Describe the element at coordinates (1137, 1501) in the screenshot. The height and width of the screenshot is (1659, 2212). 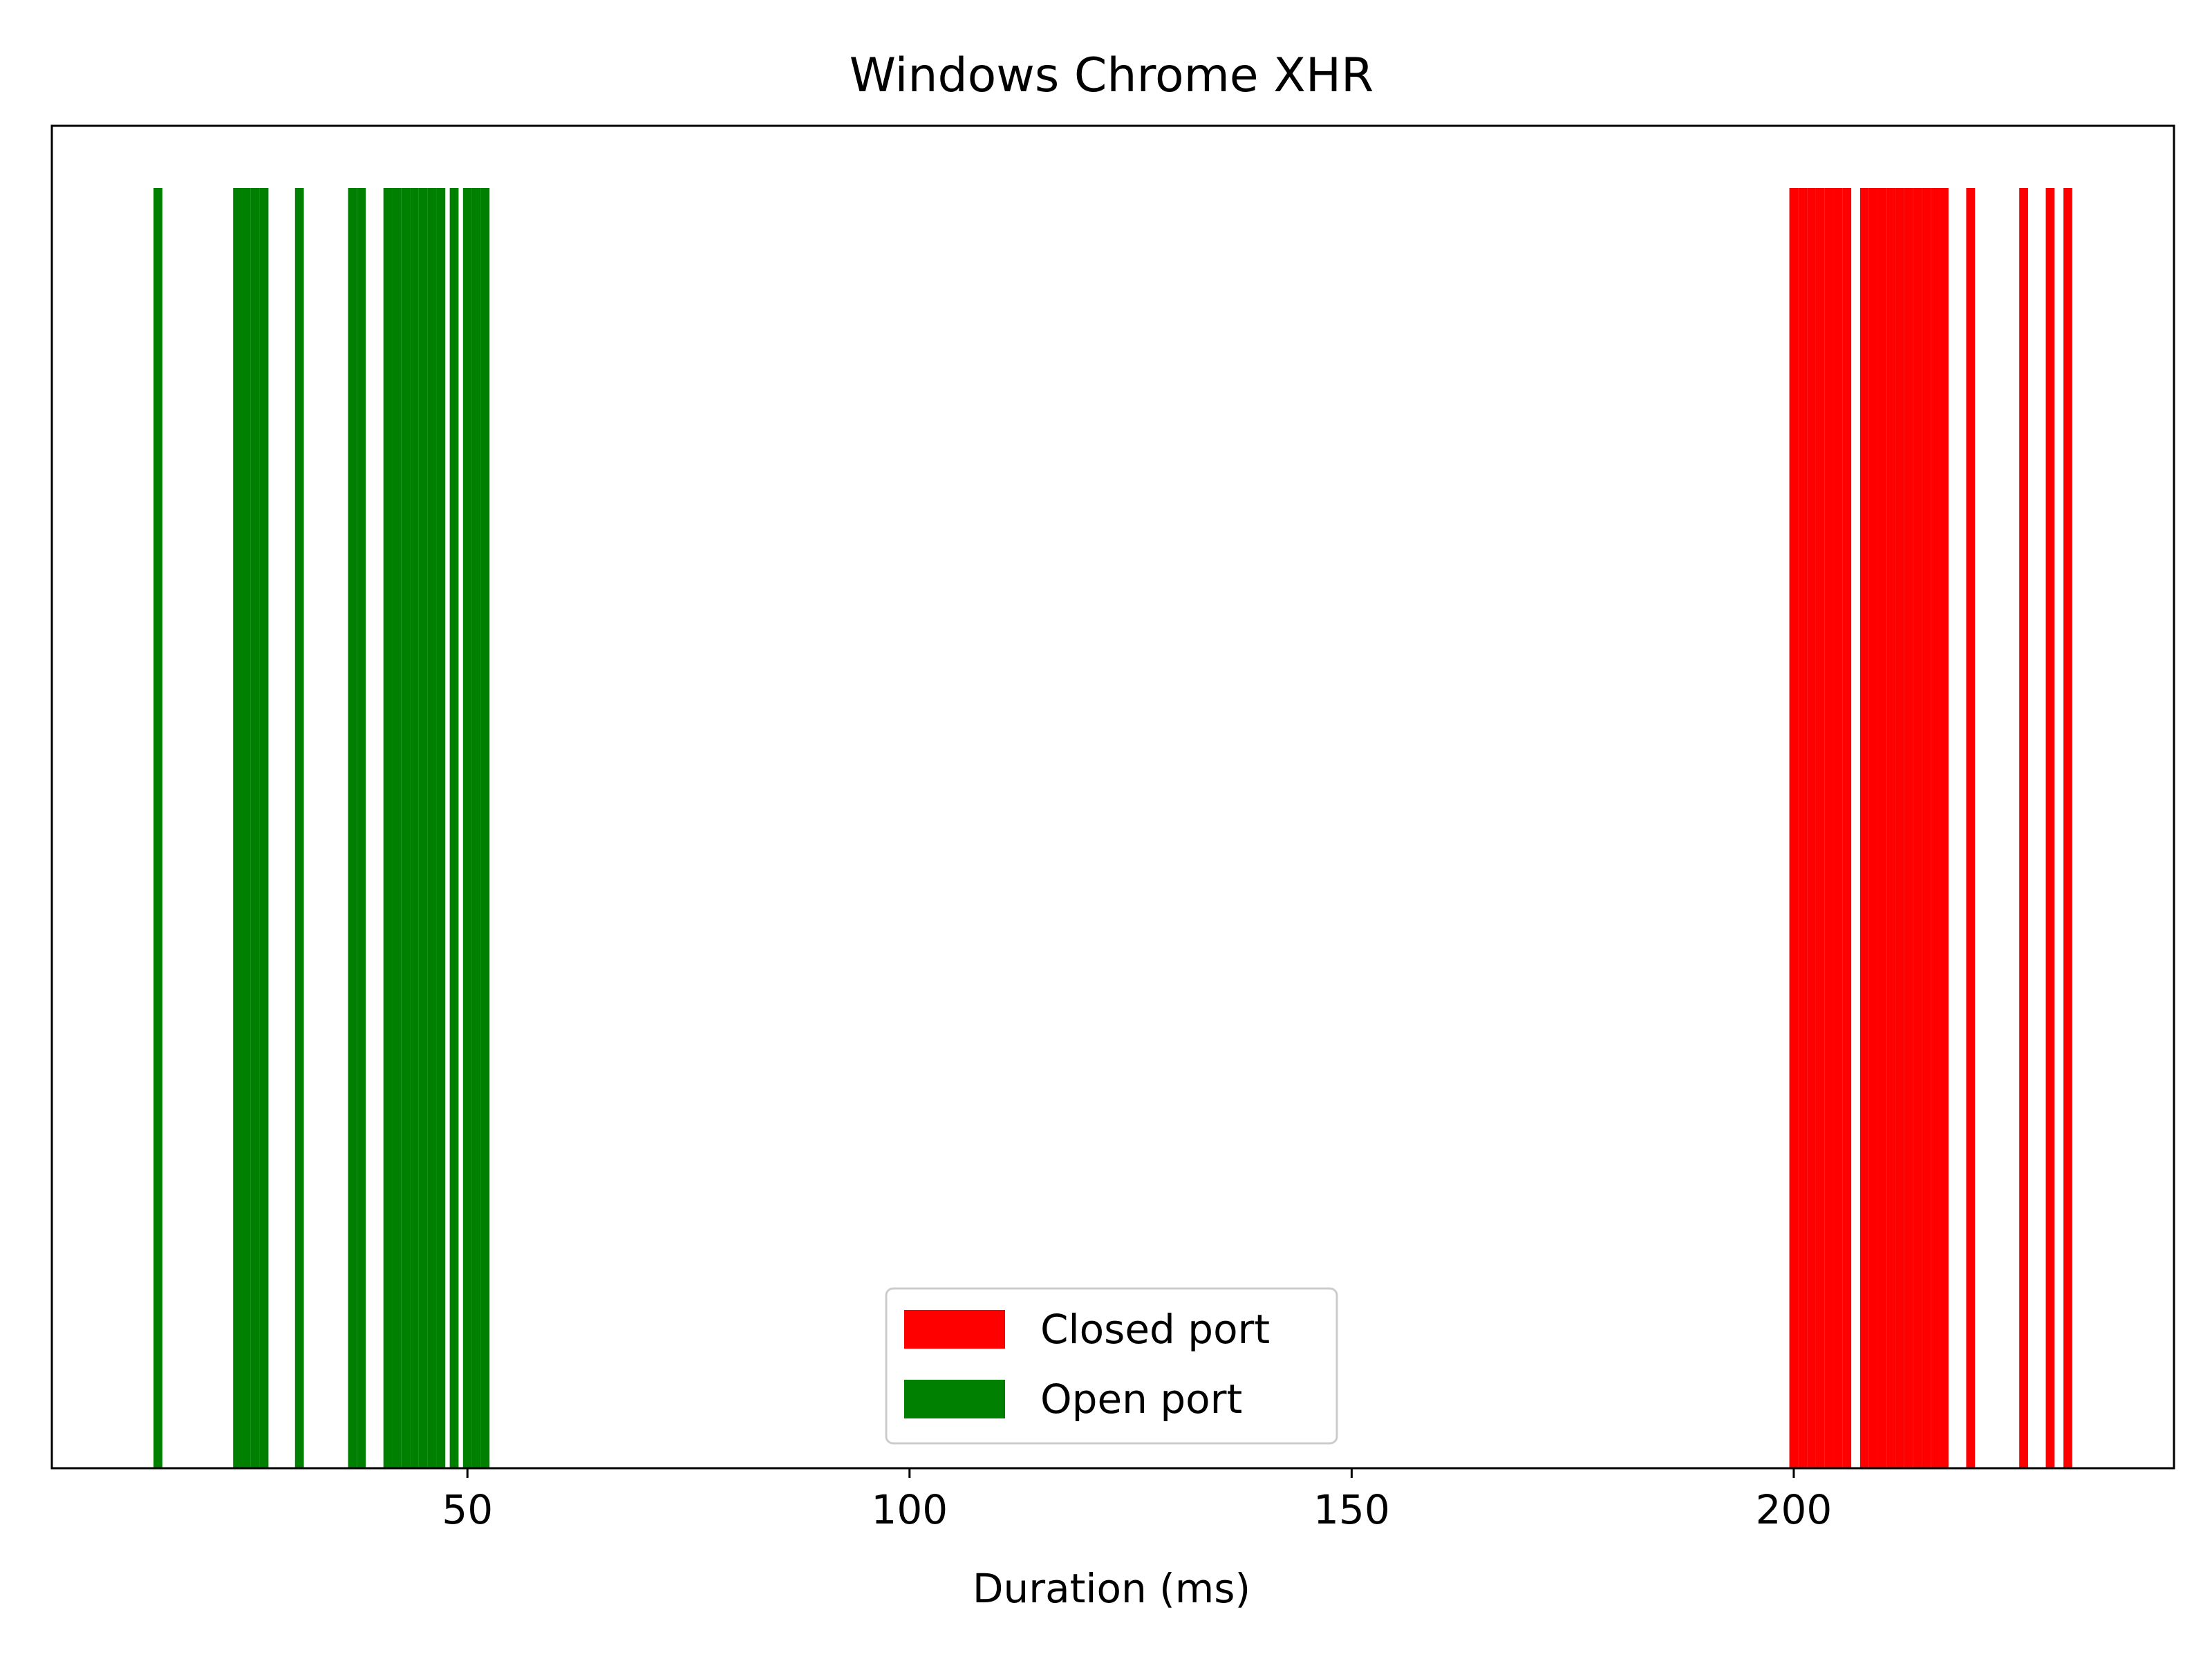
I see `x-axis: 50 100 150 200` at that location.